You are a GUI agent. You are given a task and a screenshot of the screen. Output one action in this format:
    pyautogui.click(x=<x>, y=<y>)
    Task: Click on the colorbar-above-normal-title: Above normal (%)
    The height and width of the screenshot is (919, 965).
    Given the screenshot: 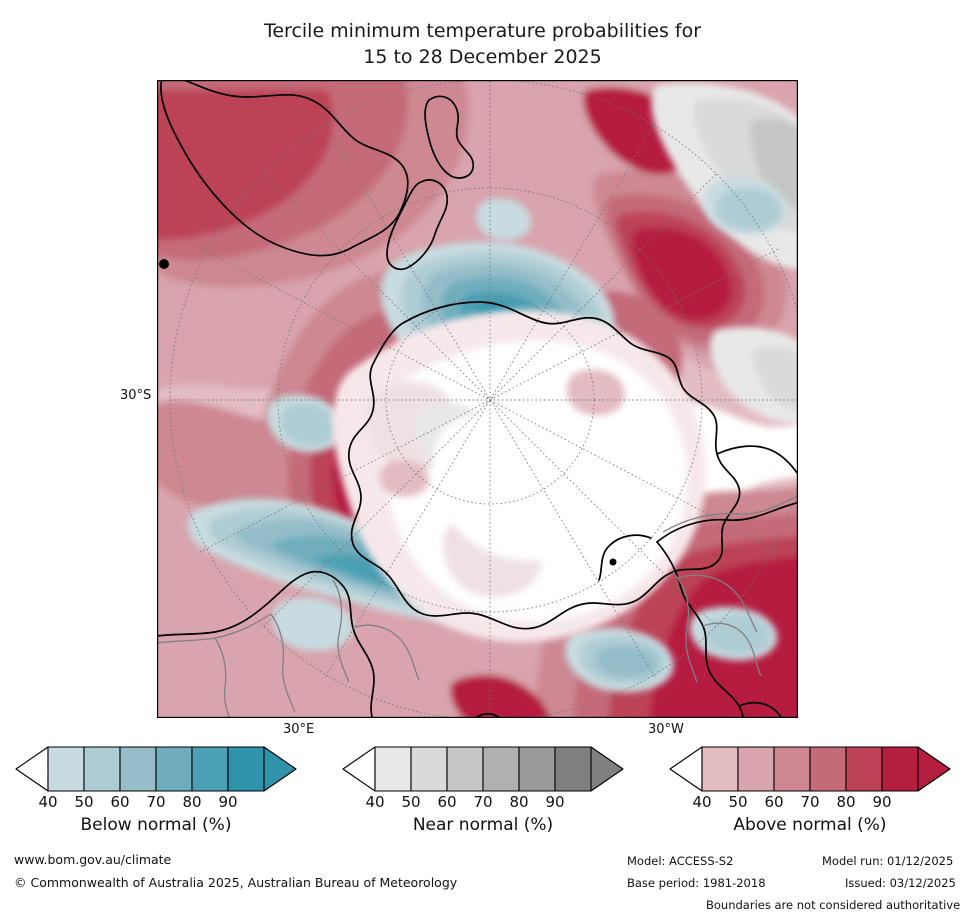 What is the action you would take?
    pyautogui.click(x=810, y=825)
    